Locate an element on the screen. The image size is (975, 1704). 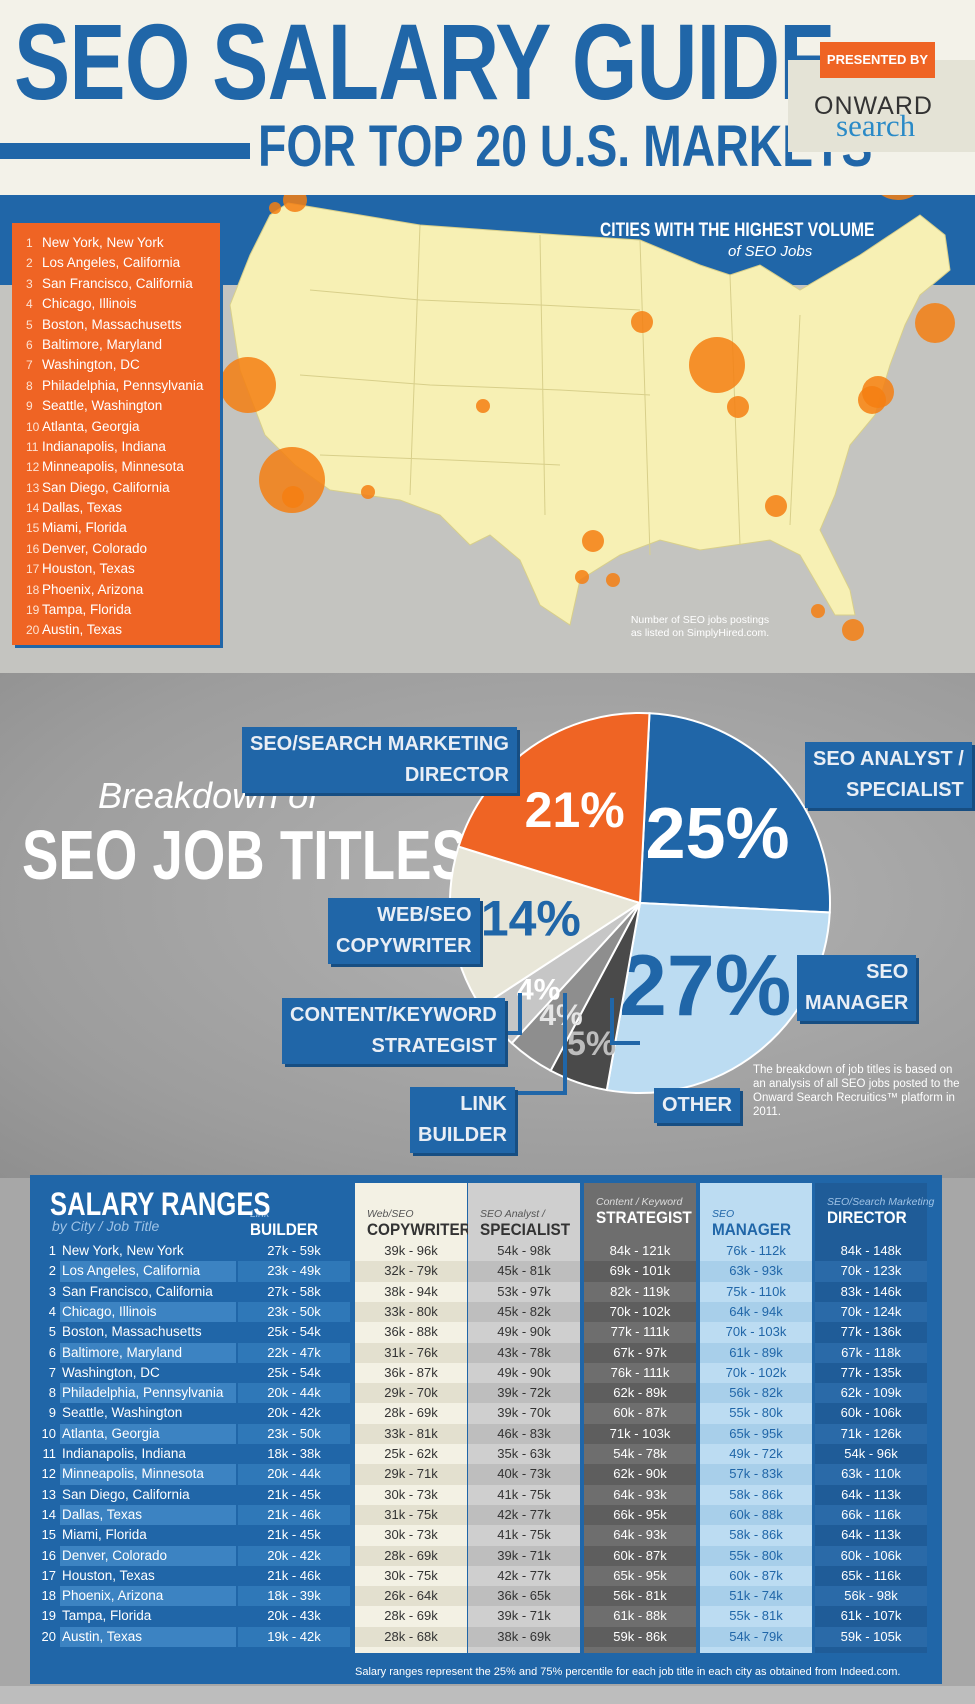
row-rank: 13 is located at coordinates (48, 1494).